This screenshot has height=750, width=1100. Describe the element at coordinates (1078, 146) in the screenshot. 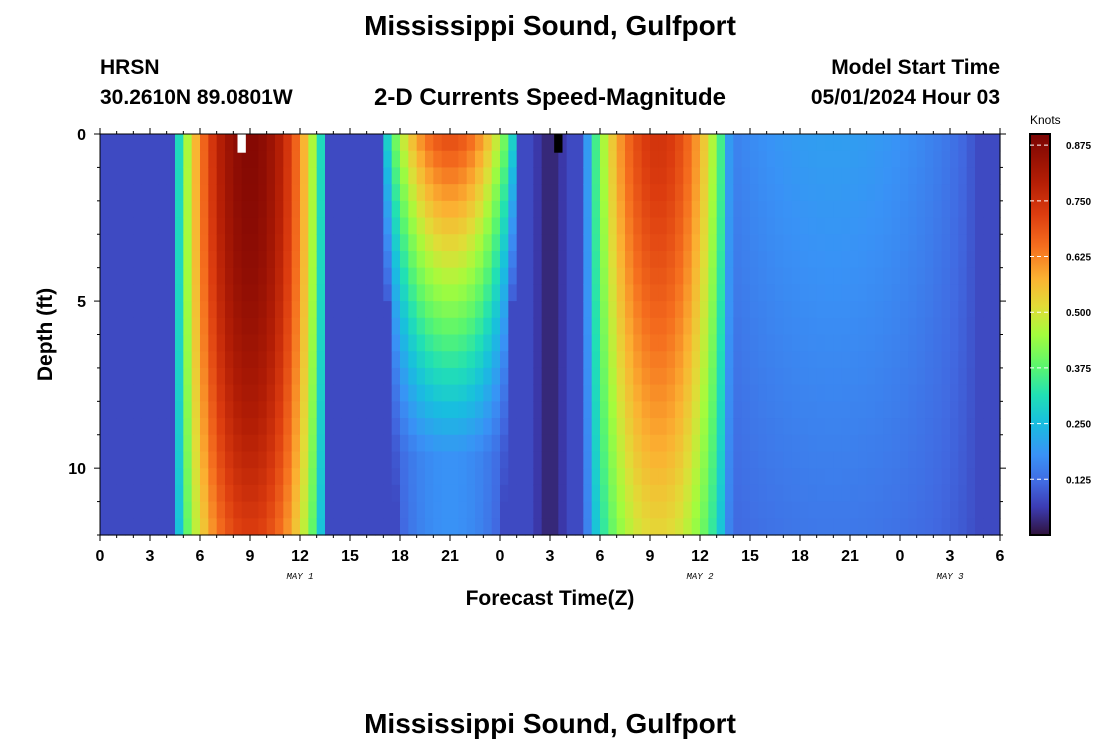

I see `colorbar-tick-label: 0.875` at that location.